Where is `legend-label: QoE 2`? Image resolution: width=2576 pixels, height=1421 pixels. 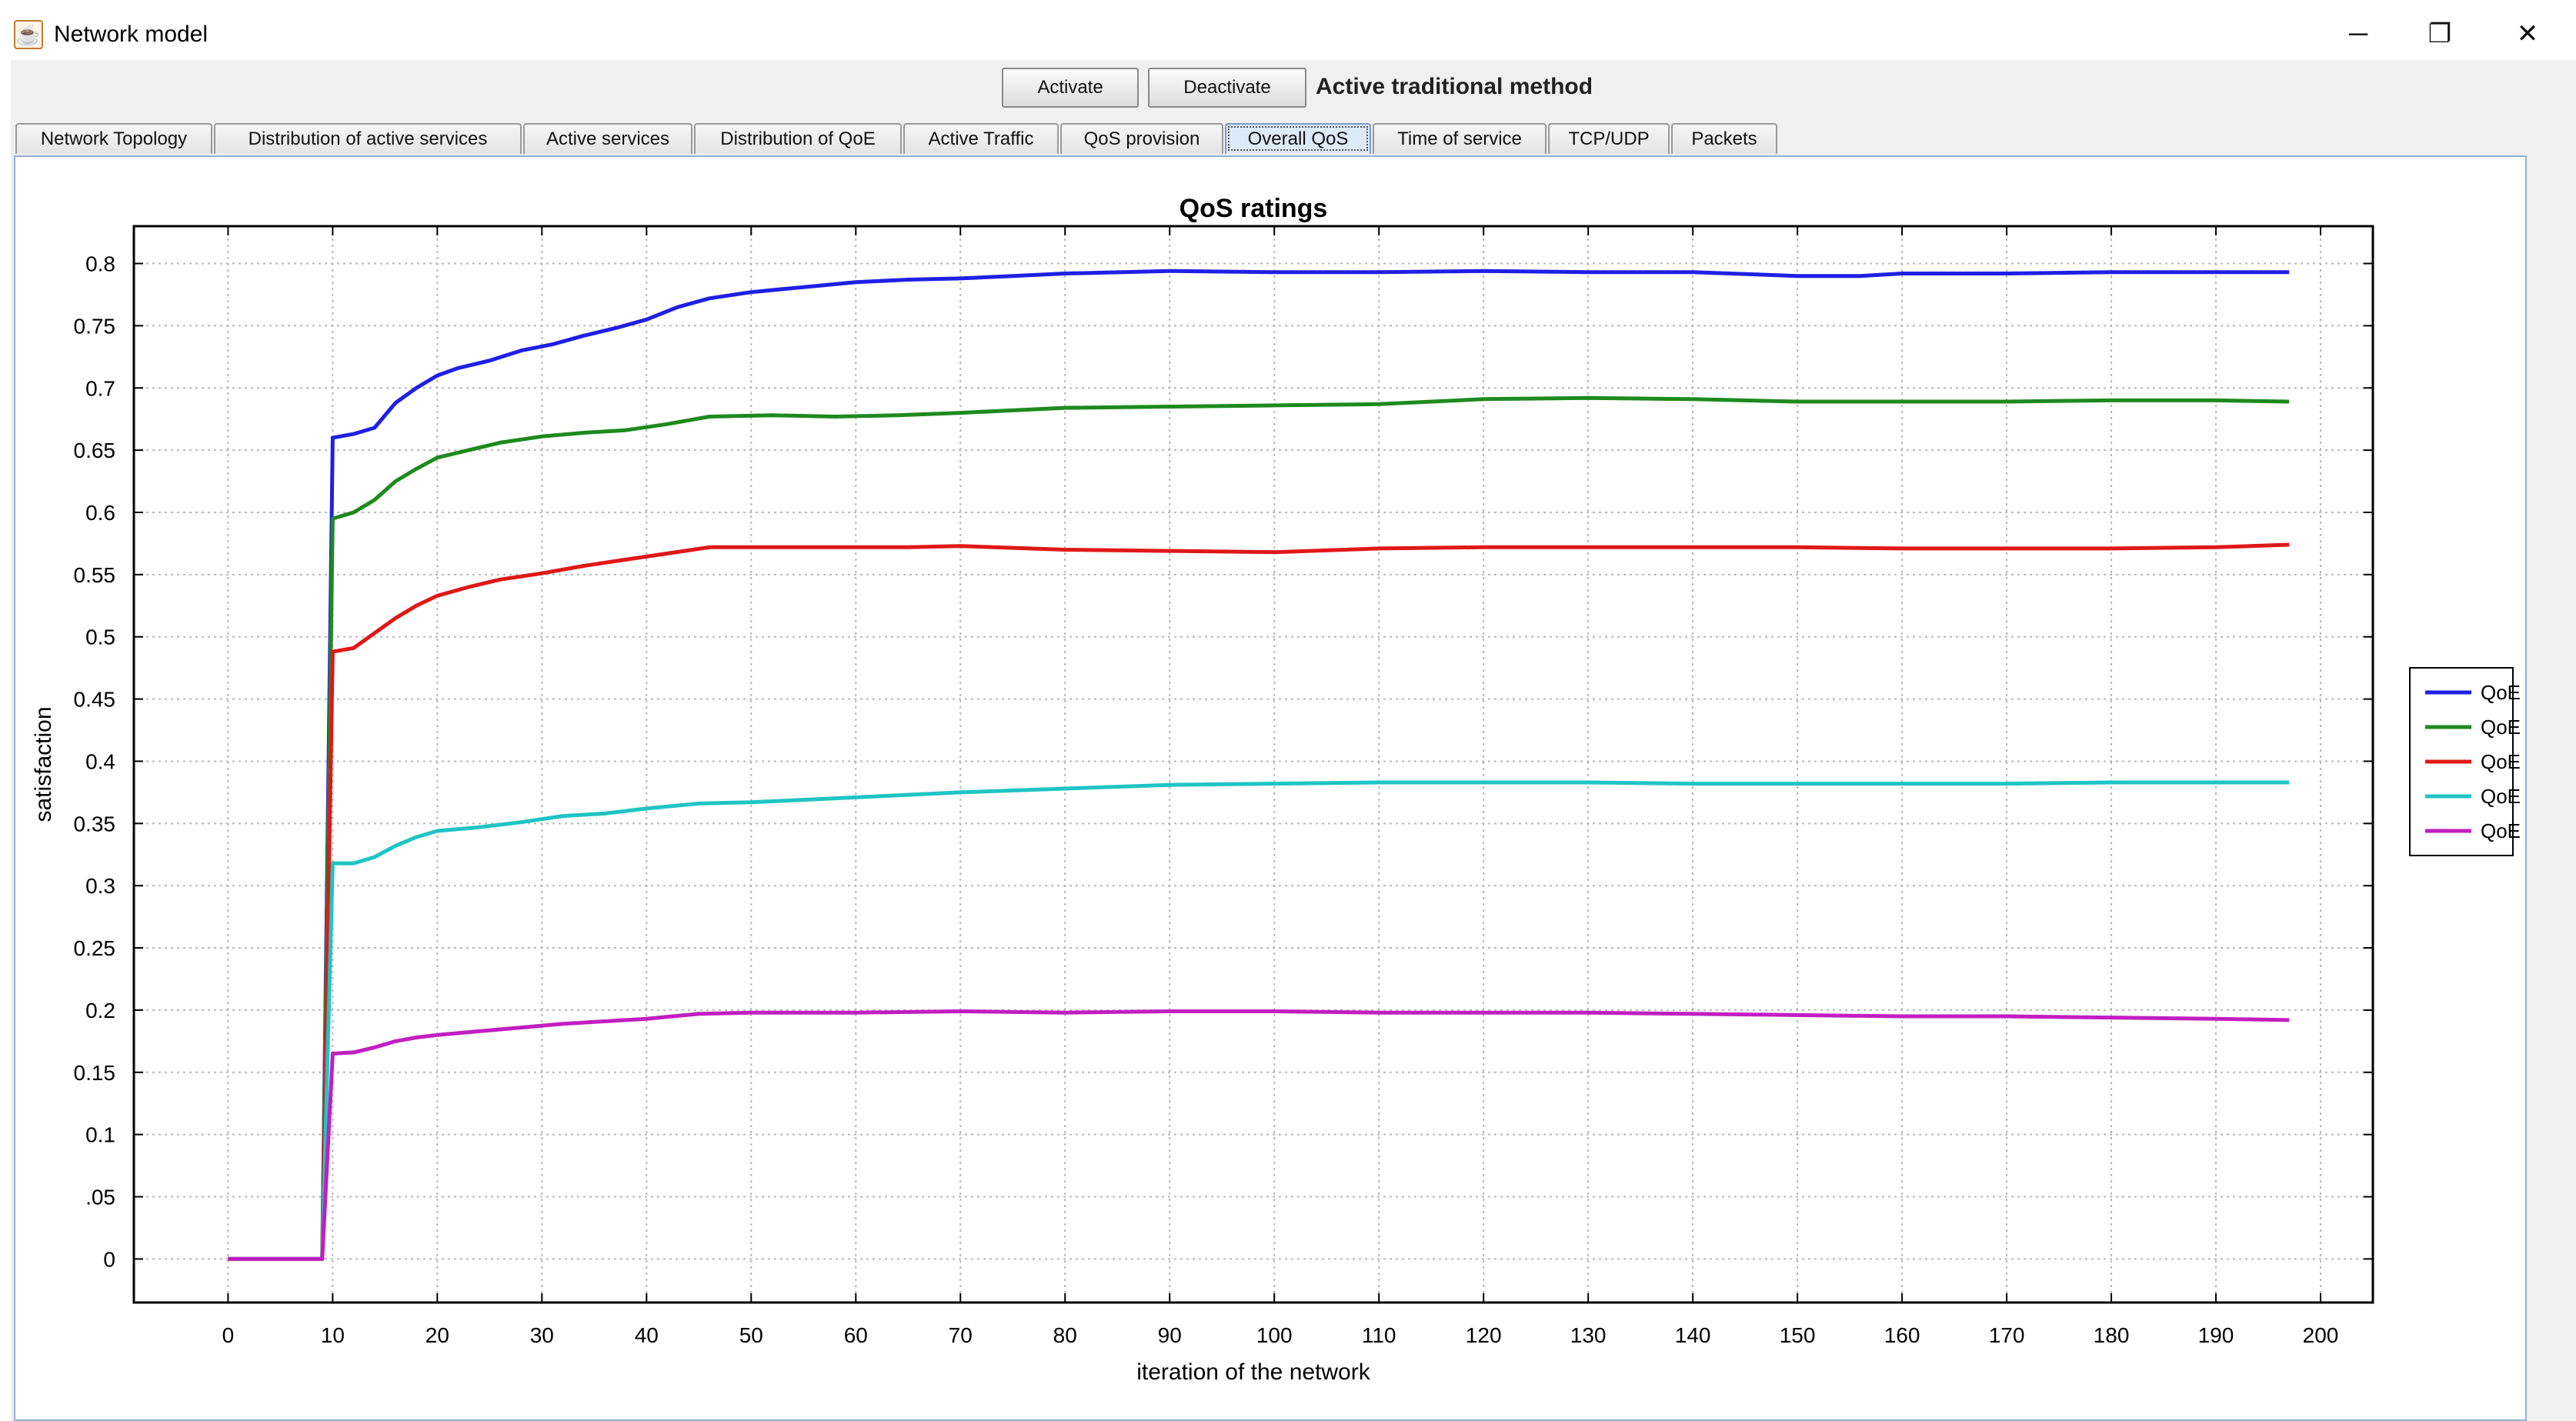 legend-label: QoE 2 is located at coordinates (2503, 727).